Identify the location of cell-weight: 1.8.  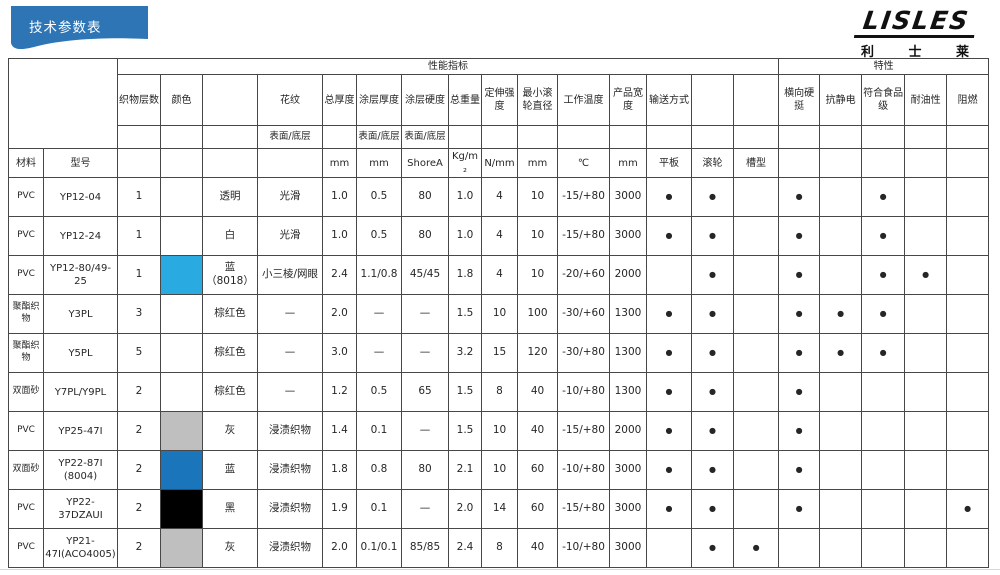
(465, 275).